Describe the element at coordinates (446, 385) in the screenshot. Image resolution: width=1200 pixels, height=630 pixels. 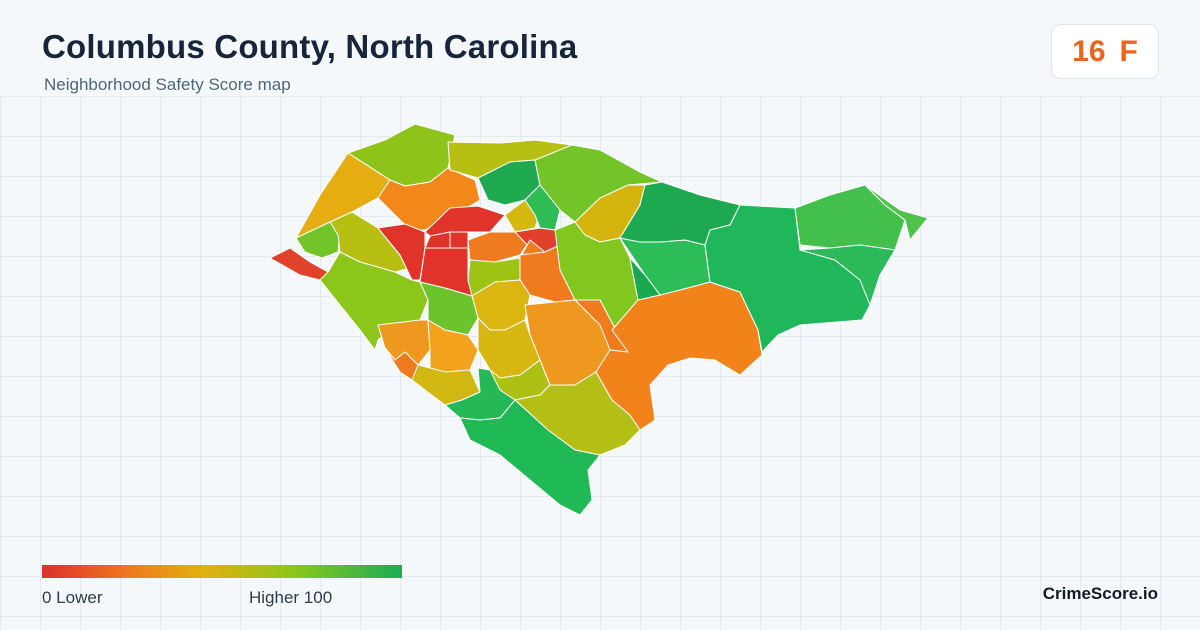
I see `region-w-lower-yellow` at that location.